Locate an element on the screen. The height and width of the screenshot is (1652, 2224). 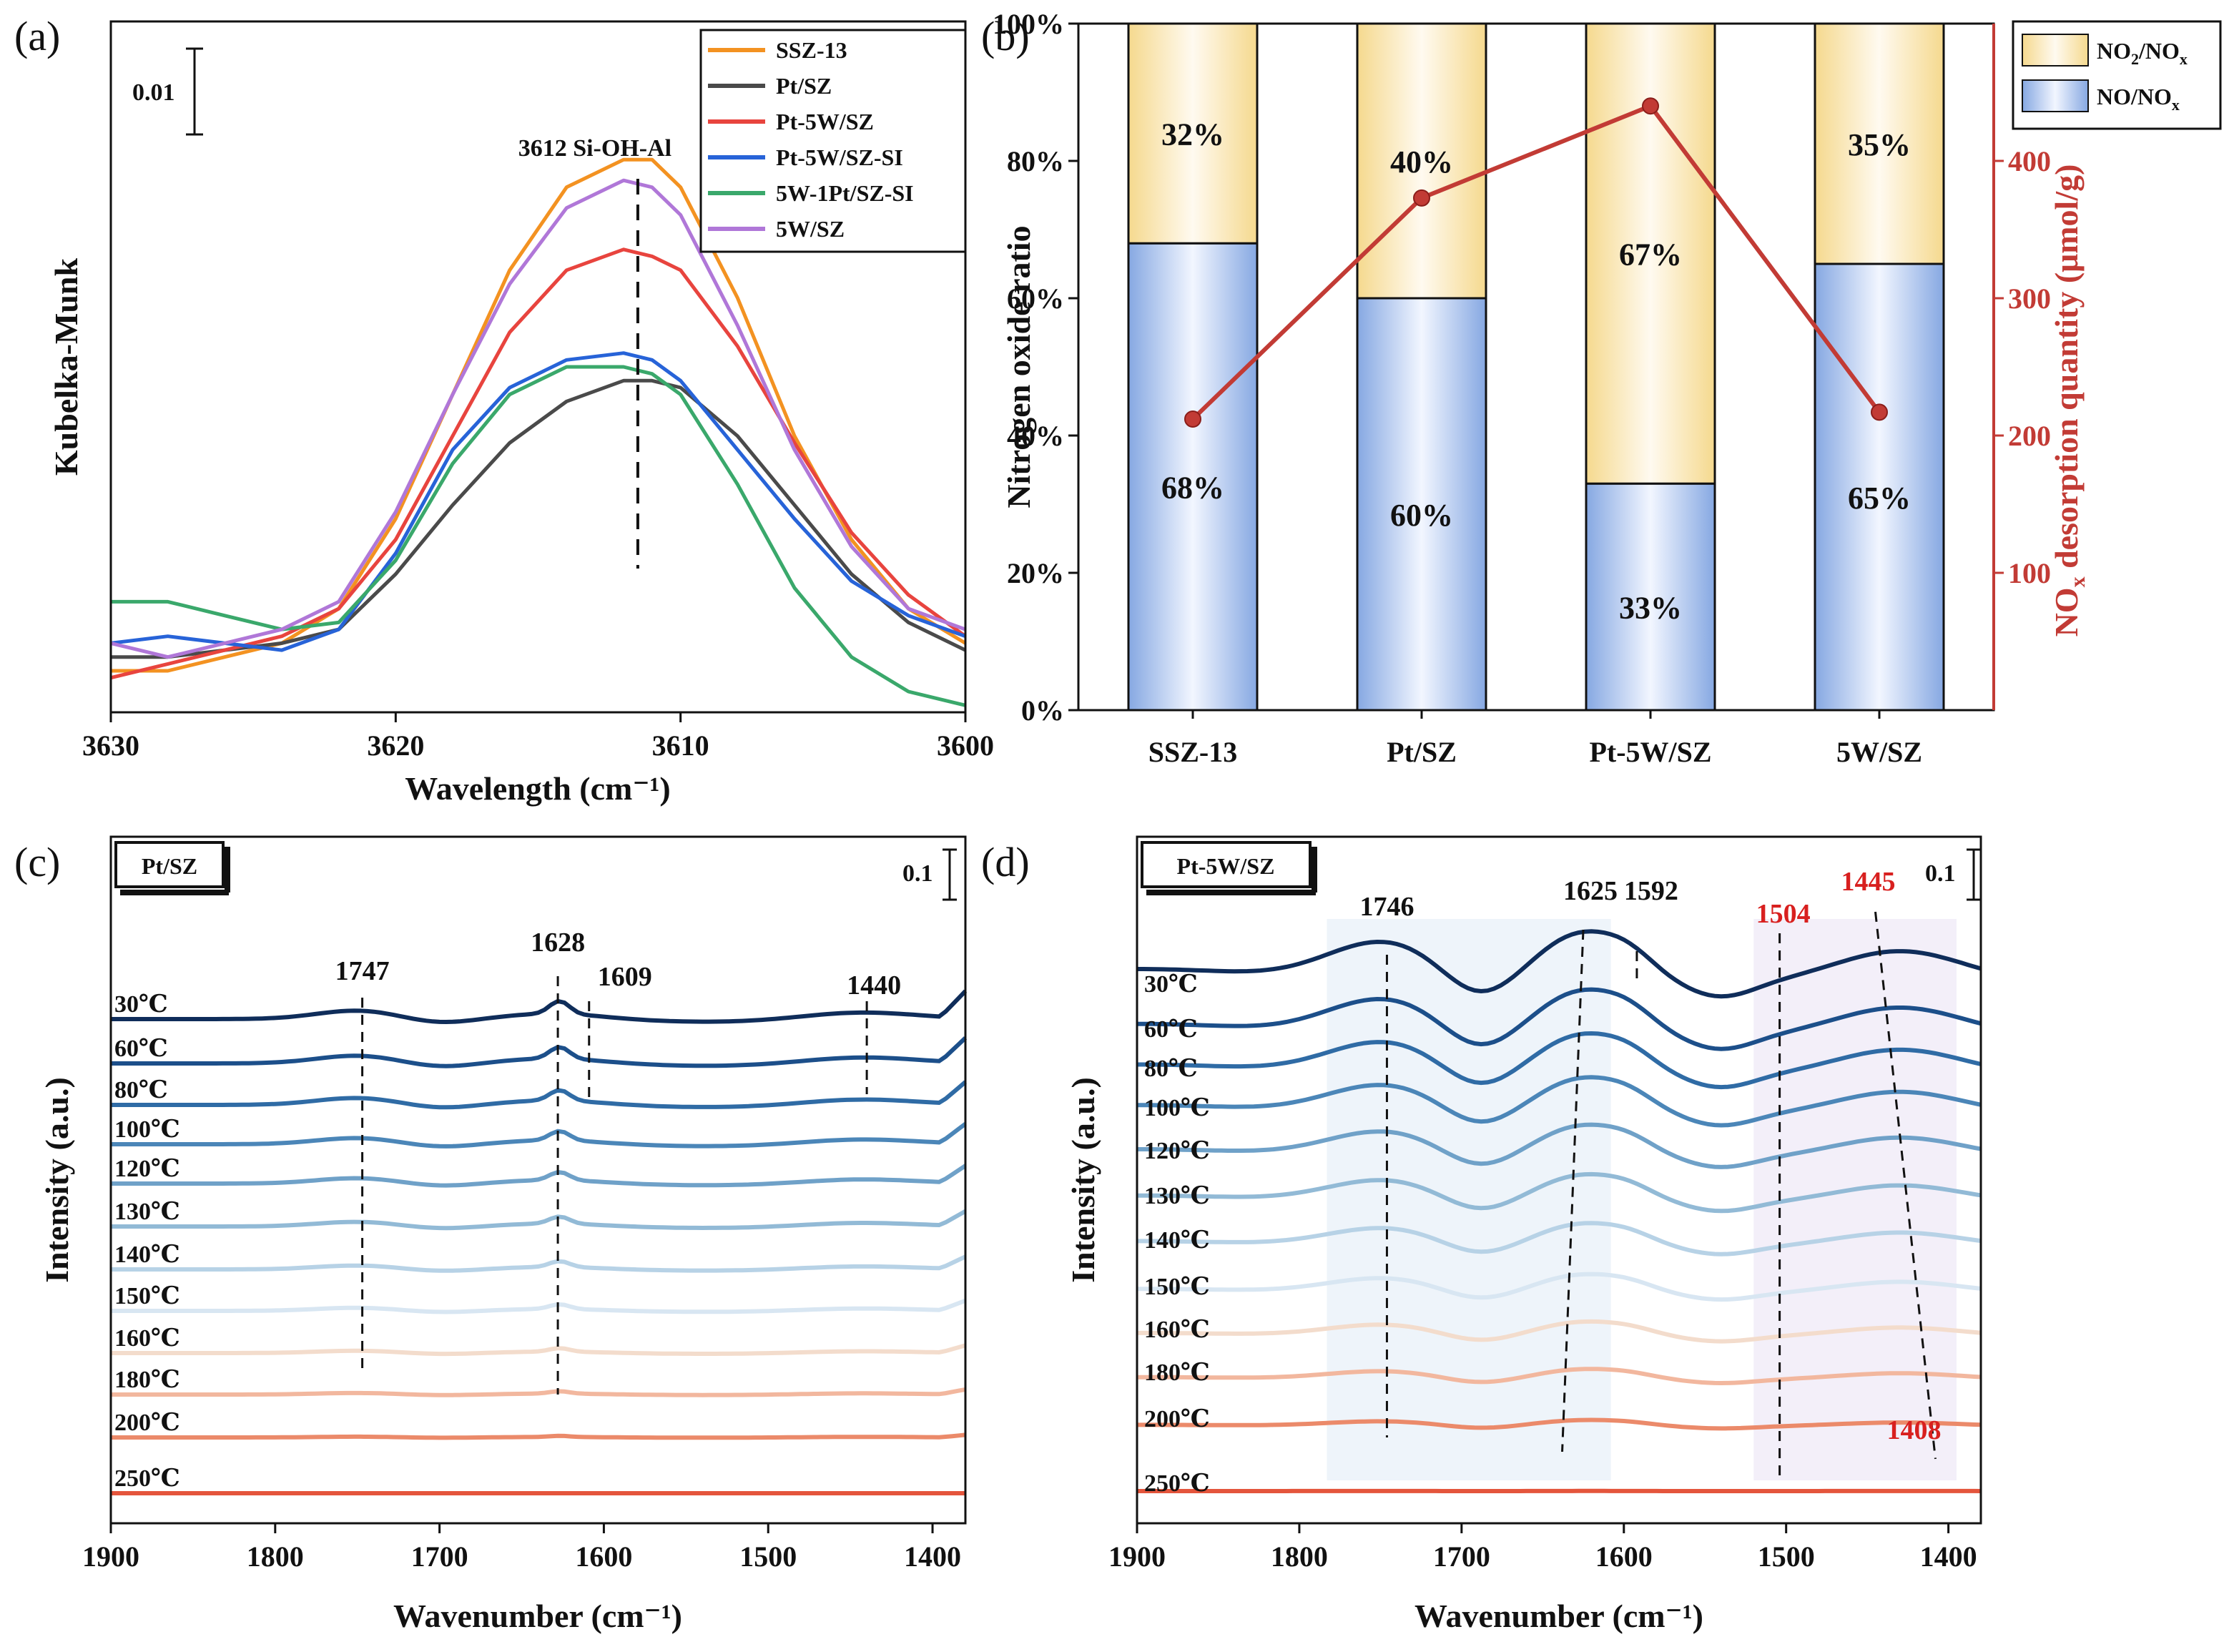
panel-d-tick-label-4: 1500 is located at coordinates (1786, 1556).